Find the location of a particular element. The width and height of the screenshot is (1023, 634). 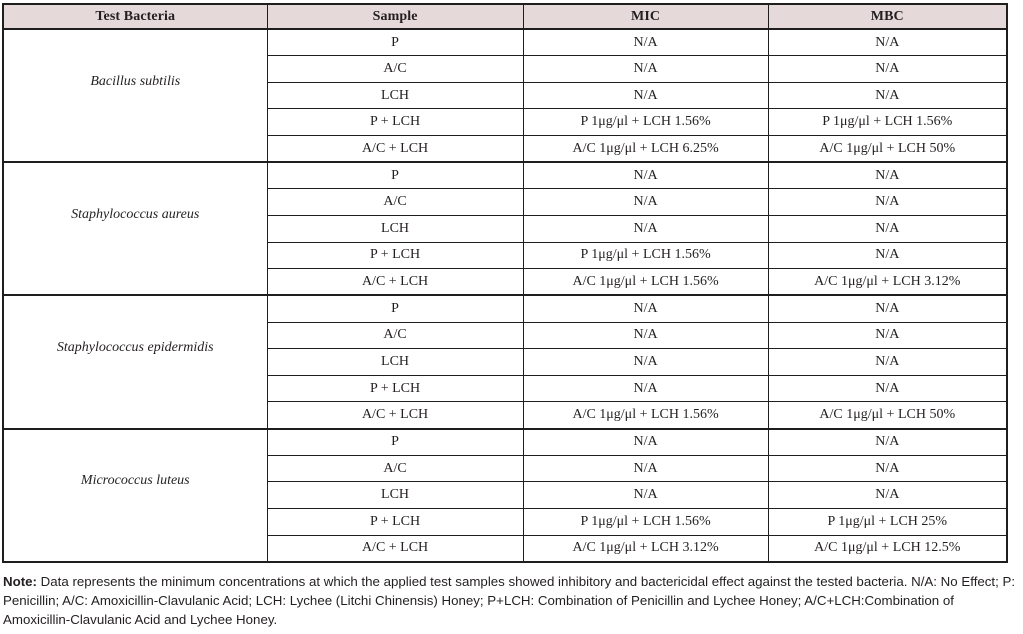

bacteria-name-cell: Bacillus subtilis is located at coordinates (135, 96).